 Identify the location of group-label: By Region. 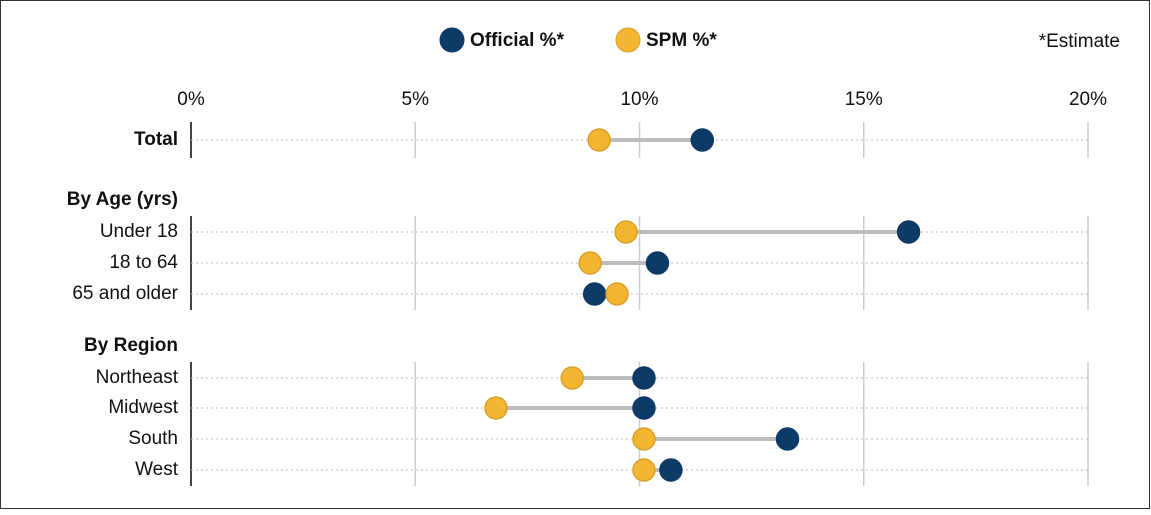
(131, 345).